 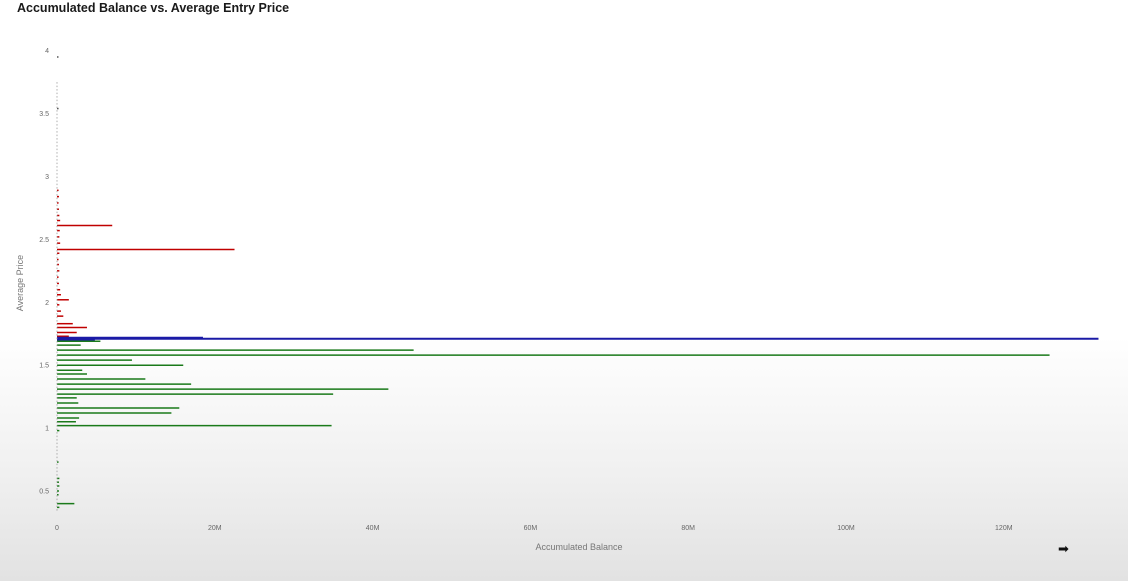 What do you see at coordinates (44, 271) in the screenshot?
I see `y-axis-ticks: 0.5 1 1.5 2 2.5 3 3.5 4` at bounding box center [44, 271].